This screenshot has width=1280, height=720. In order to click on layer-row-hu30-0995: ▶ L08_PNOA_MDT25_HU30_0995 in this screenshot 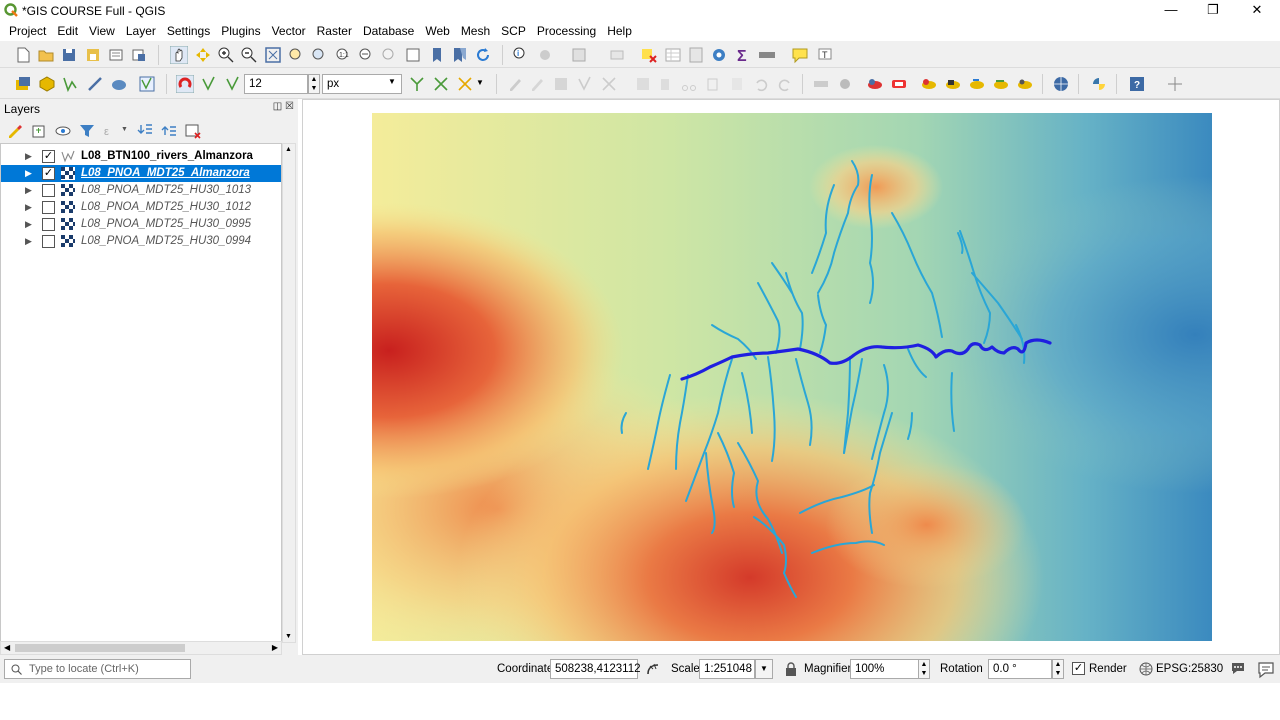, I will do `click(141, 224)`.